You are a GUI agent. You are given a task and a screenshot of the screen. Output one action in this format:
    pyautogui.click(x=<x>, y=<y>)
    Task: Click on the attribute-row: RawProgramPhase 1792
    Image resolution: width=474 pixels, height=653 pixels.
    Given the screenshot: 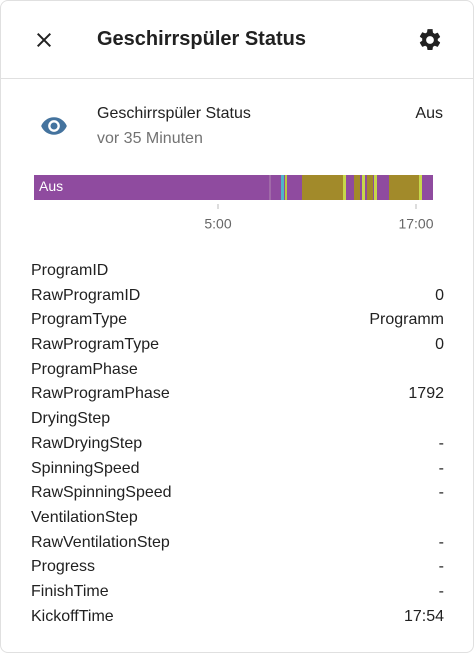 What is the action you would take?
    pyautogui.click(x=237, y=394)
    